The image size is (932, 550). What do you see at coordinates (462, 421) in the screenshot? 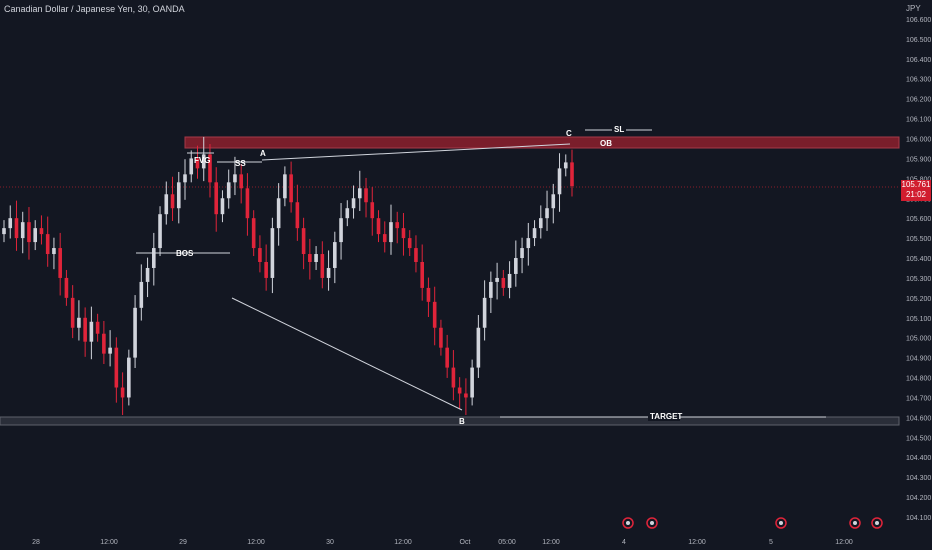
I see `point-b-label: B` at bounding box center [462, 421].